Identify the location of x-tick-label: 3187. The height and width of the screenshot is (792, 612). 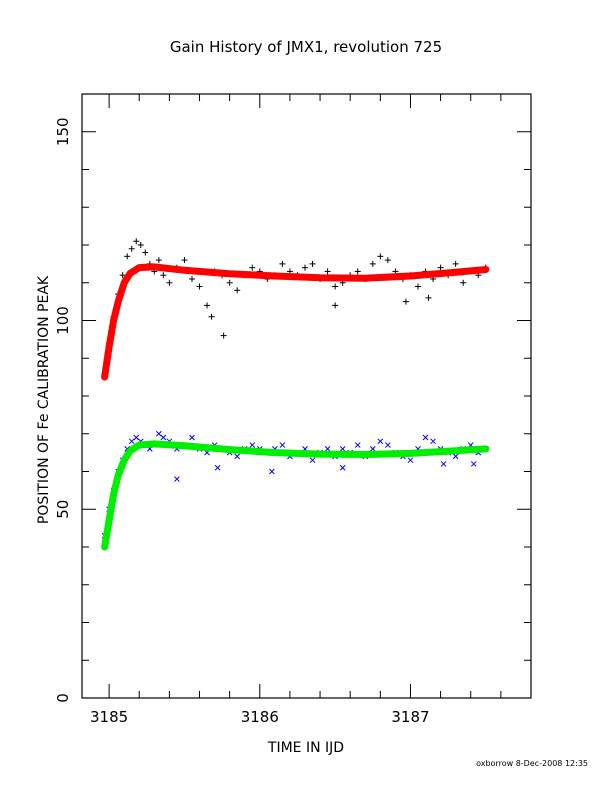
(410, 717).